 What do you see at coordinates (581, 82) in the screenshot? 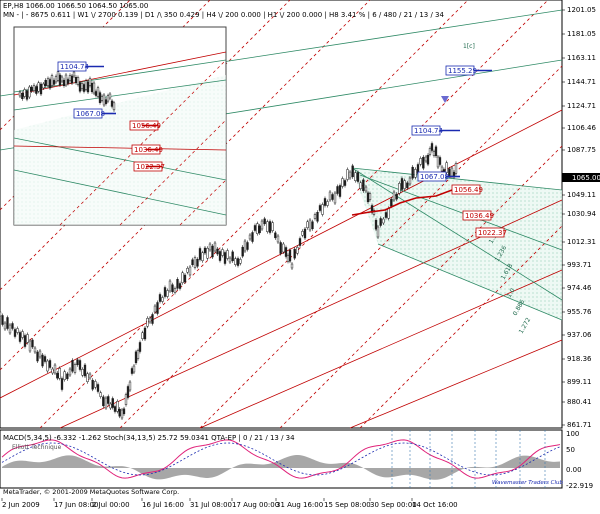
I see `price-tick-label: 1144.71` at bounding box center [581, 82].